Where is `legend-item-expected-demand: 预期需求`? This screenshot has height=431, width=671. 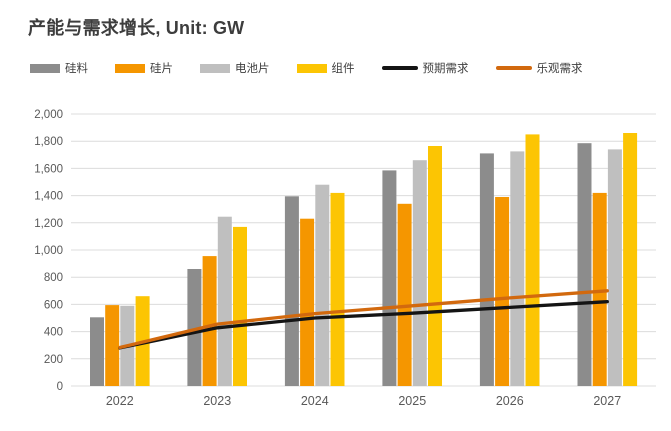
legend-item-expected-demand: 预期需求 is located at coordinates (425, 68).